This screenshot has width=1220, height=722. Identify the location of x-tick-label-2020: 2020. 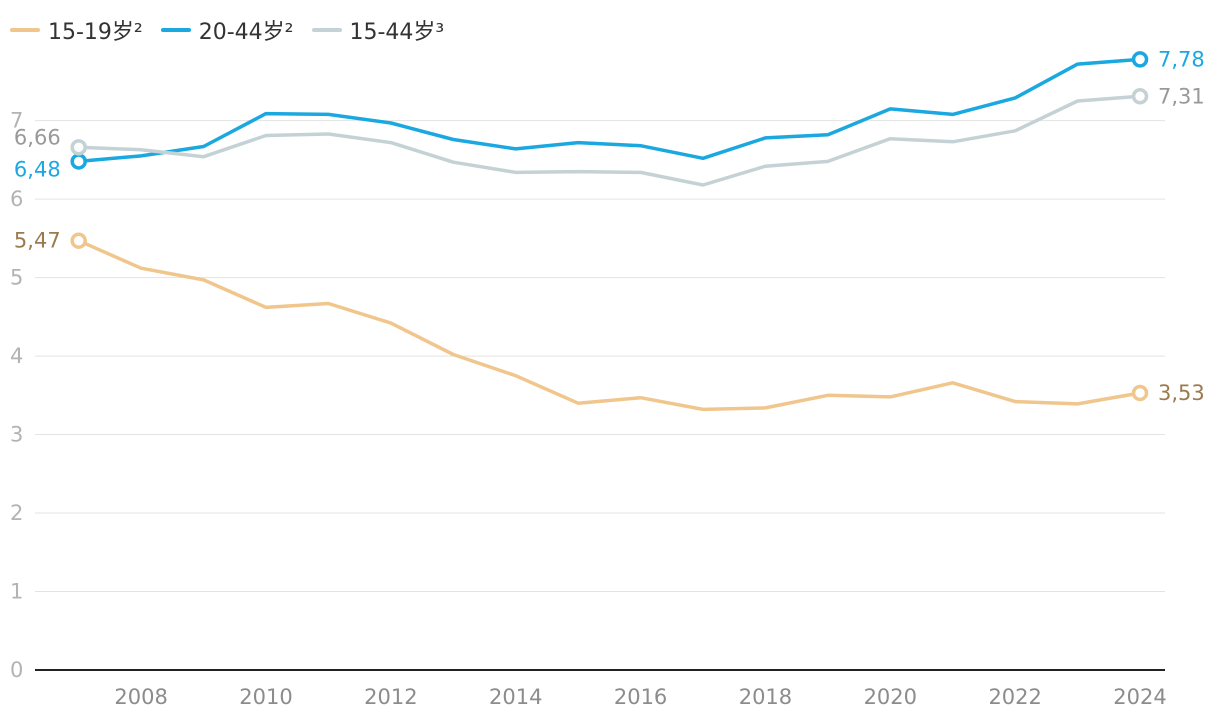
(890, 697).